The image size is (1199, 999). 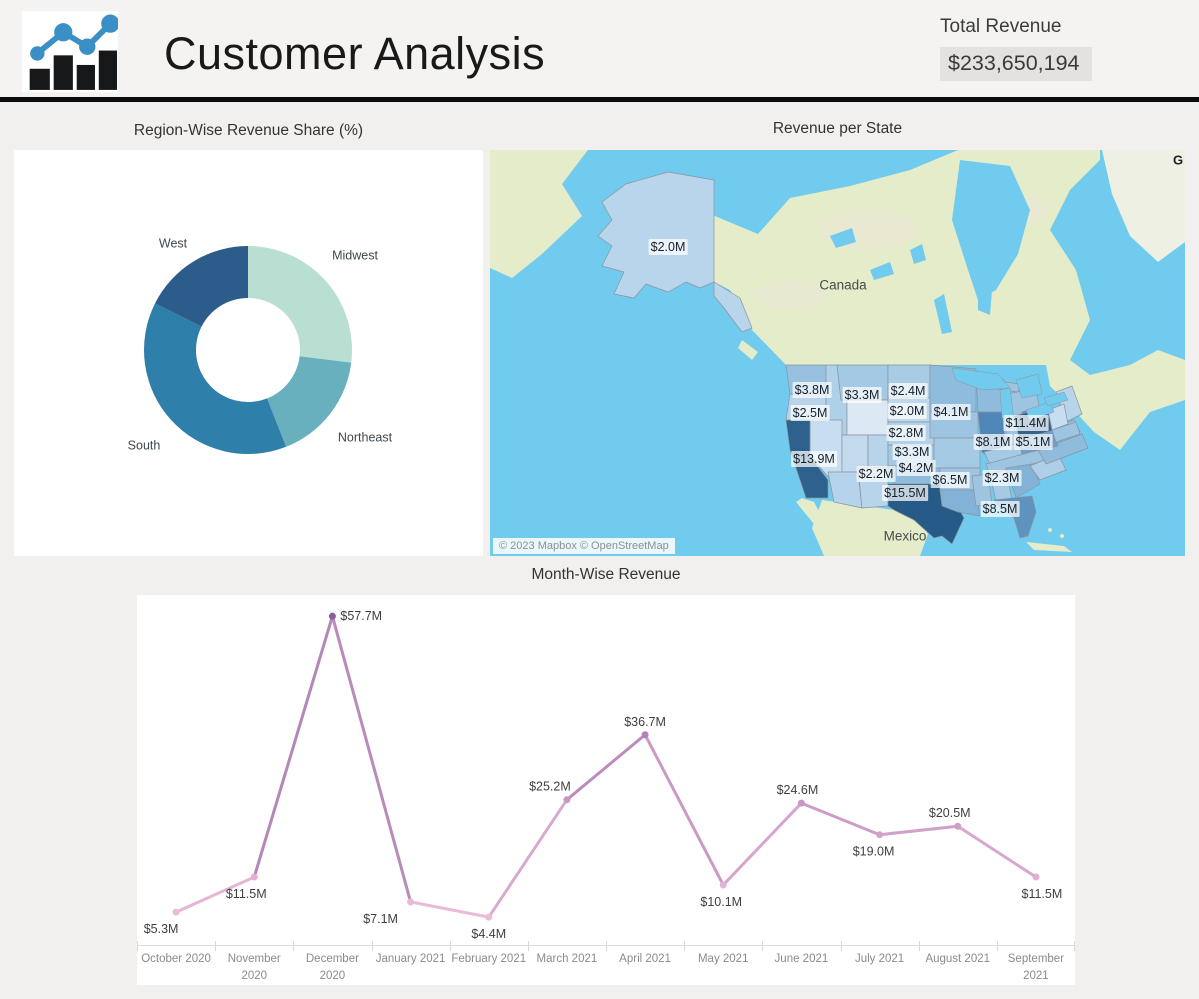 I want to click on pie-slice-west, so click(x=201, y=286).